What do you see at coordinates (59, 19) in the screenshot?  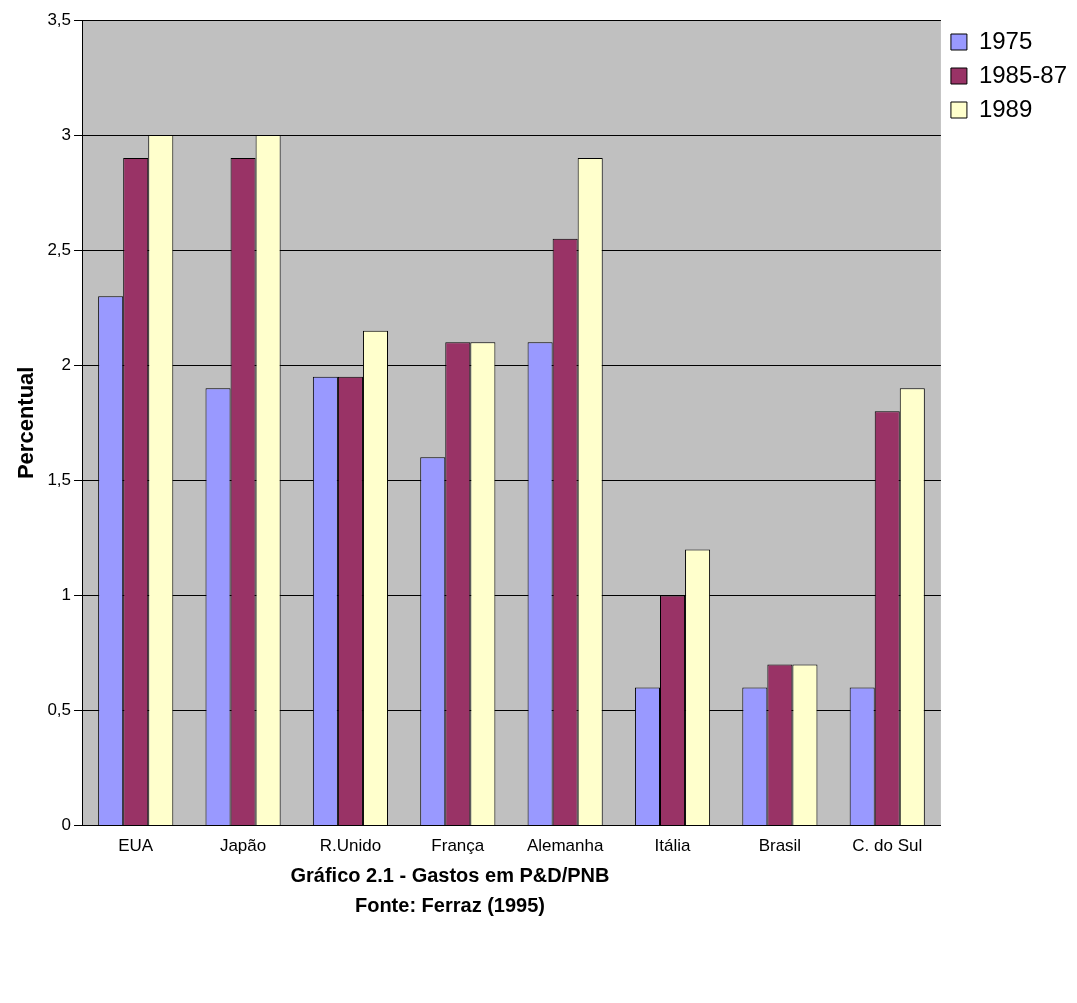 I see `y-tick-label: 3,5` at bounding box center [59, 19].